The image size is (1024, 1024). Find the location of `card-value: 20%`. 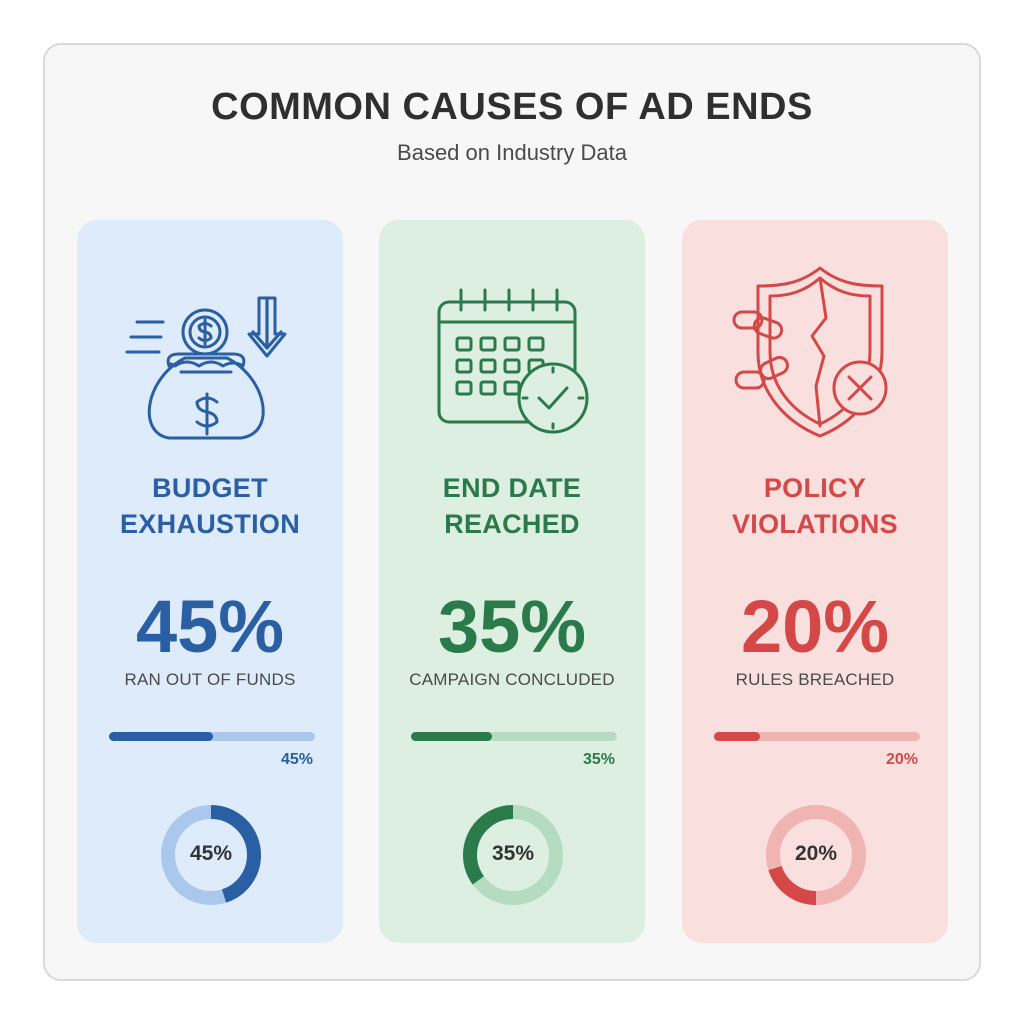

card-value: 20% is located at coordinates (815, 626).